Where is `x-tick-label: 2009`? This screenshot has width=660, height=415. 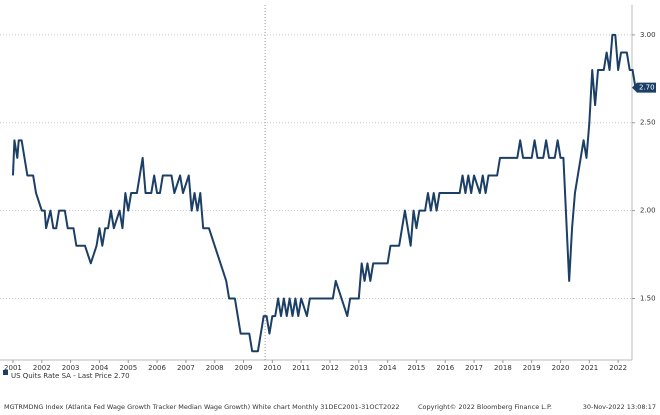 x-tick-label: 2009 is located at coordinates (244, 368).